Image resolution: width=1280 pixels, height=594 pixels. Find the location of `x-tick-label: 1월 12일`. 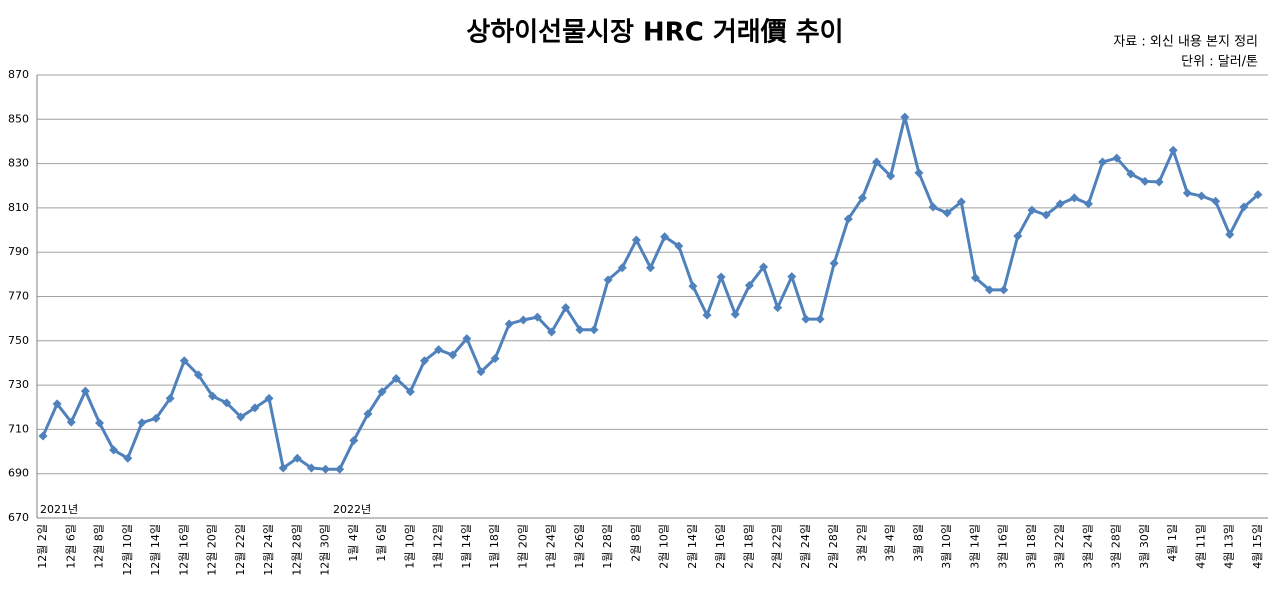

x-tick-label: 1월 12일 is located at coordinates (438, 546).